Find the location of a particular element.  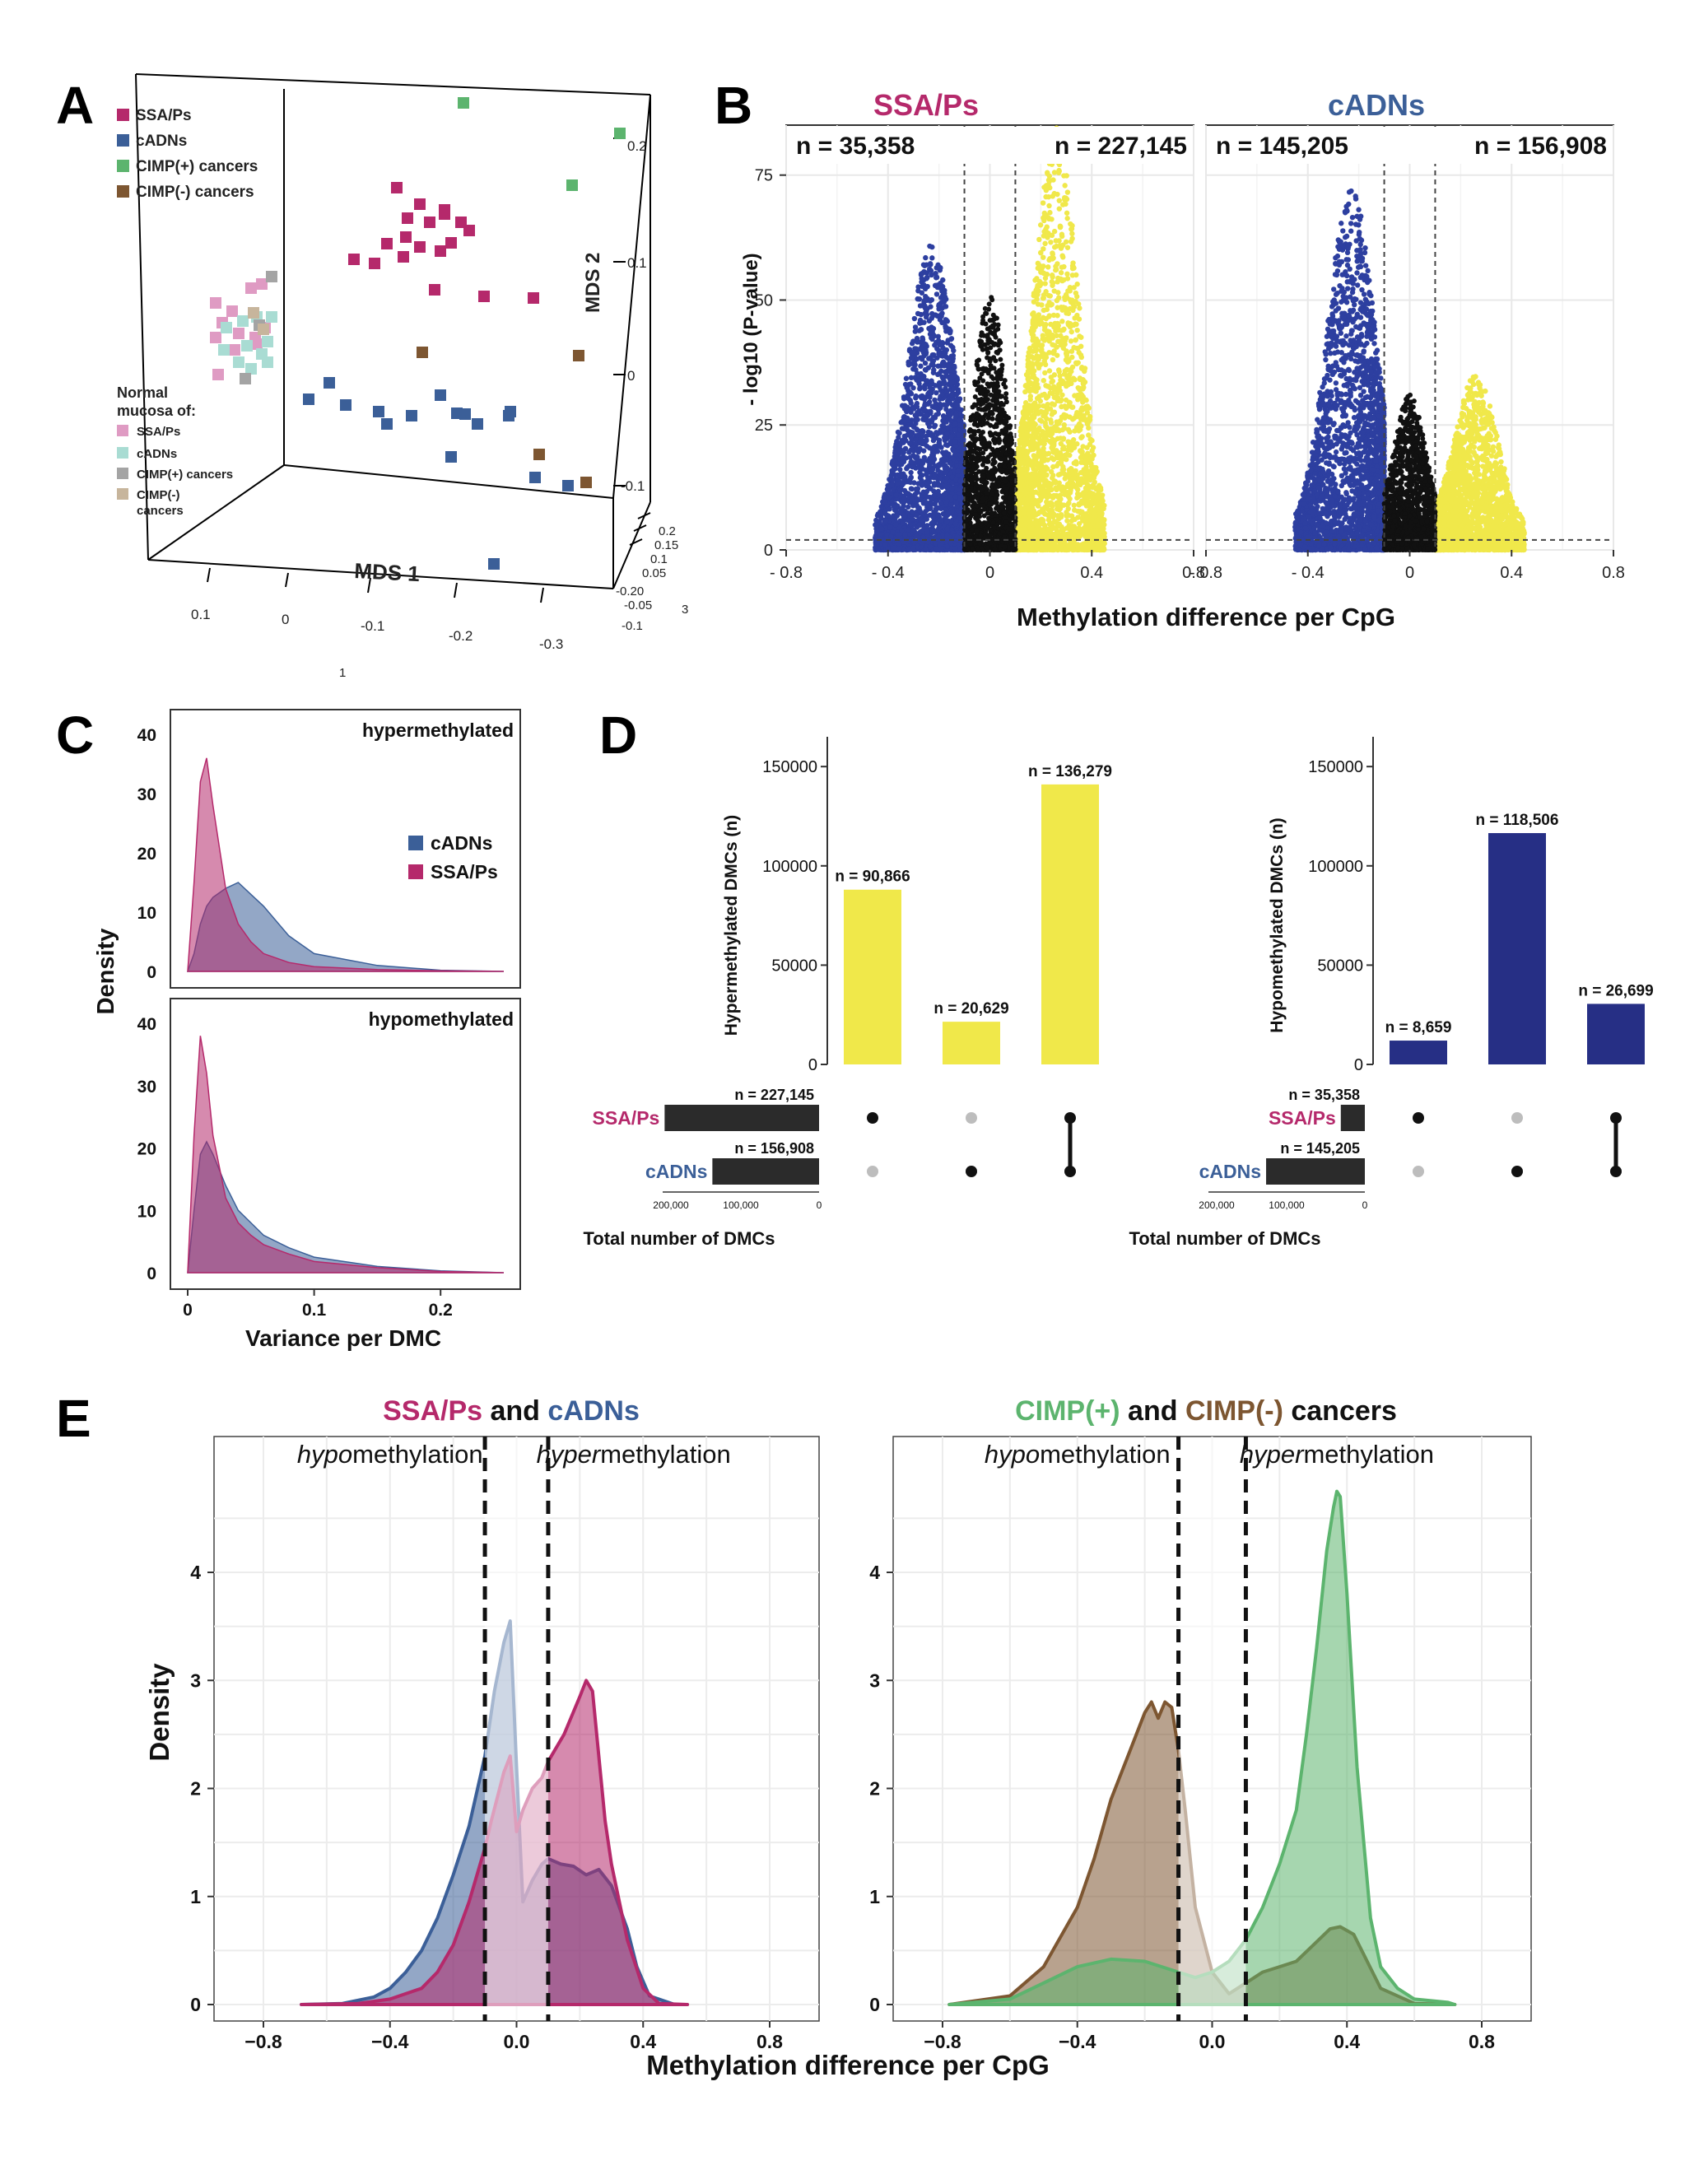

mds-point-cimp-pos is located at coordinates (463, 103).